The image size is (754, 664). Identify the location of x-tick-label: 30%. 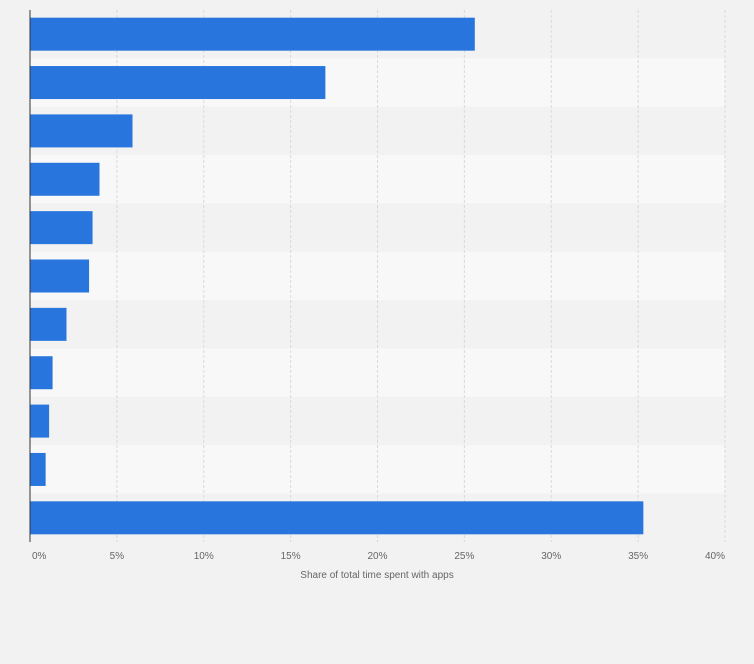
(551, 556).